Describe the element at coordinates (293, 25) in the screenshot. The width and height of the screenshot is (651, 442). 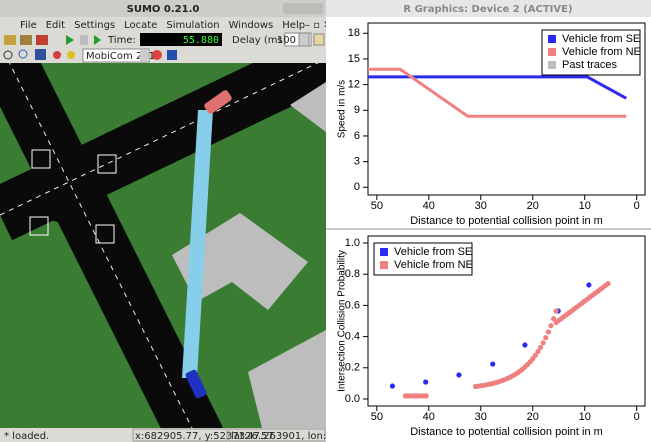
I see `menu-item: Help` at that location.